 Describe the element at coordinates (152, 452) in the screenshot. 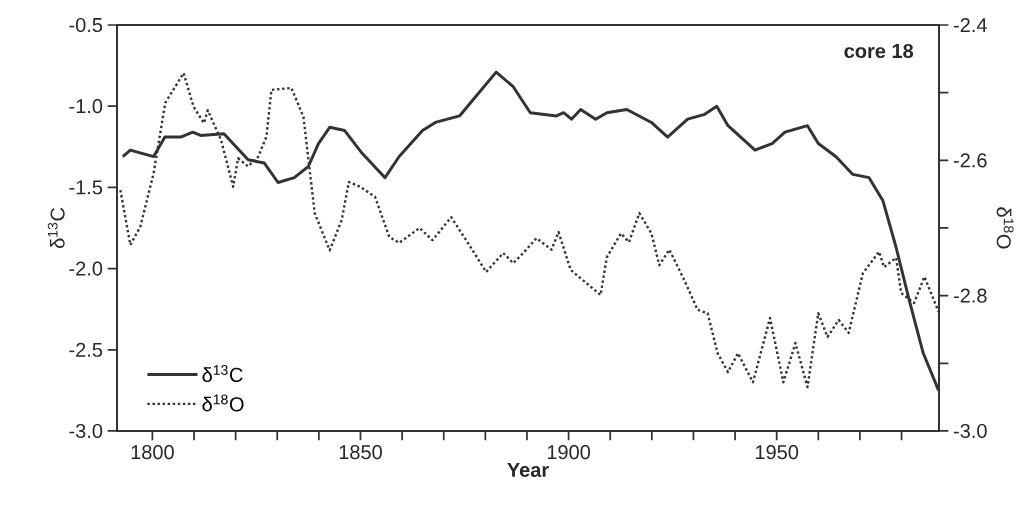

I see `x-tick-label: 1800` at that location.